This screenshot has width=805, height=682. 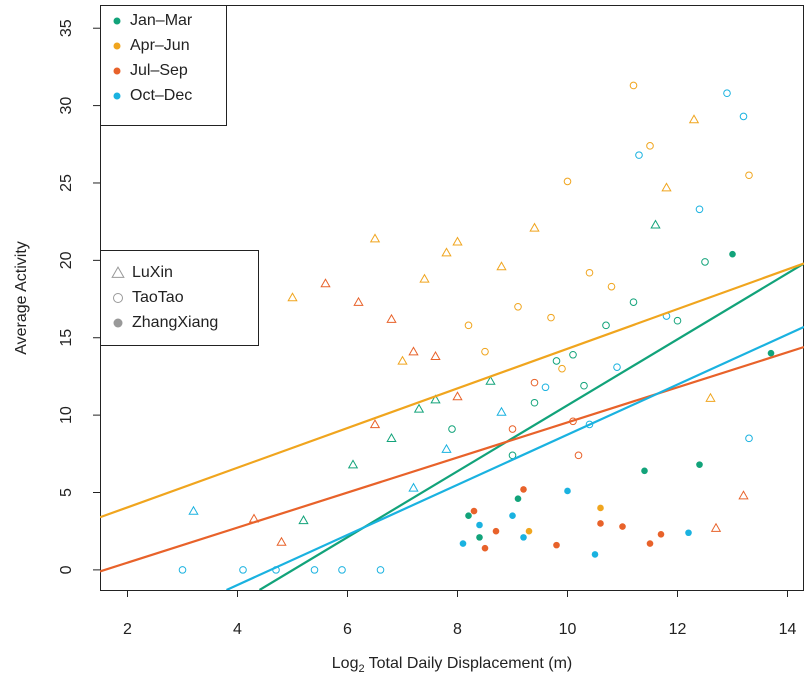 I want to click on x-tick-label: 2, so click(x=127, y=629).